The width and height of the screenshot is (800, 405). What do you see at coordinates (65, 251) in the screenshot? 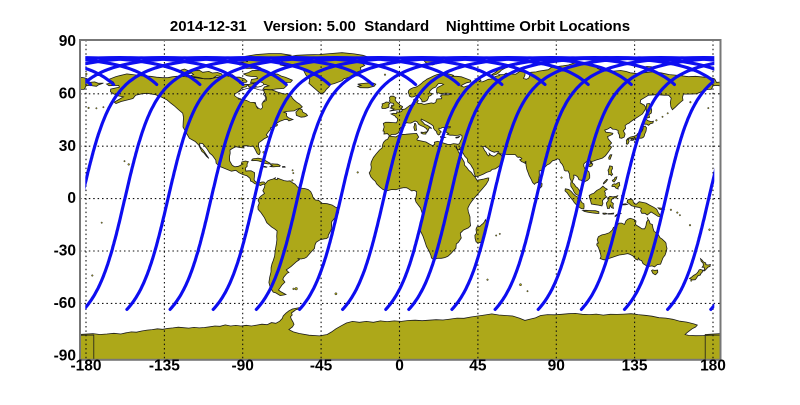
I see `svg-text: -30` at bounding box center [65, 251].